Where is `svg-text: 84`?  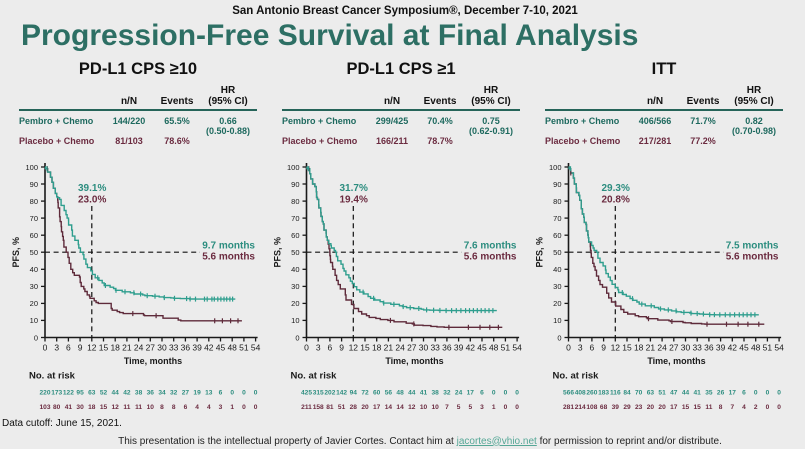 svg-text: 84 is located at coordinates (627, 393).